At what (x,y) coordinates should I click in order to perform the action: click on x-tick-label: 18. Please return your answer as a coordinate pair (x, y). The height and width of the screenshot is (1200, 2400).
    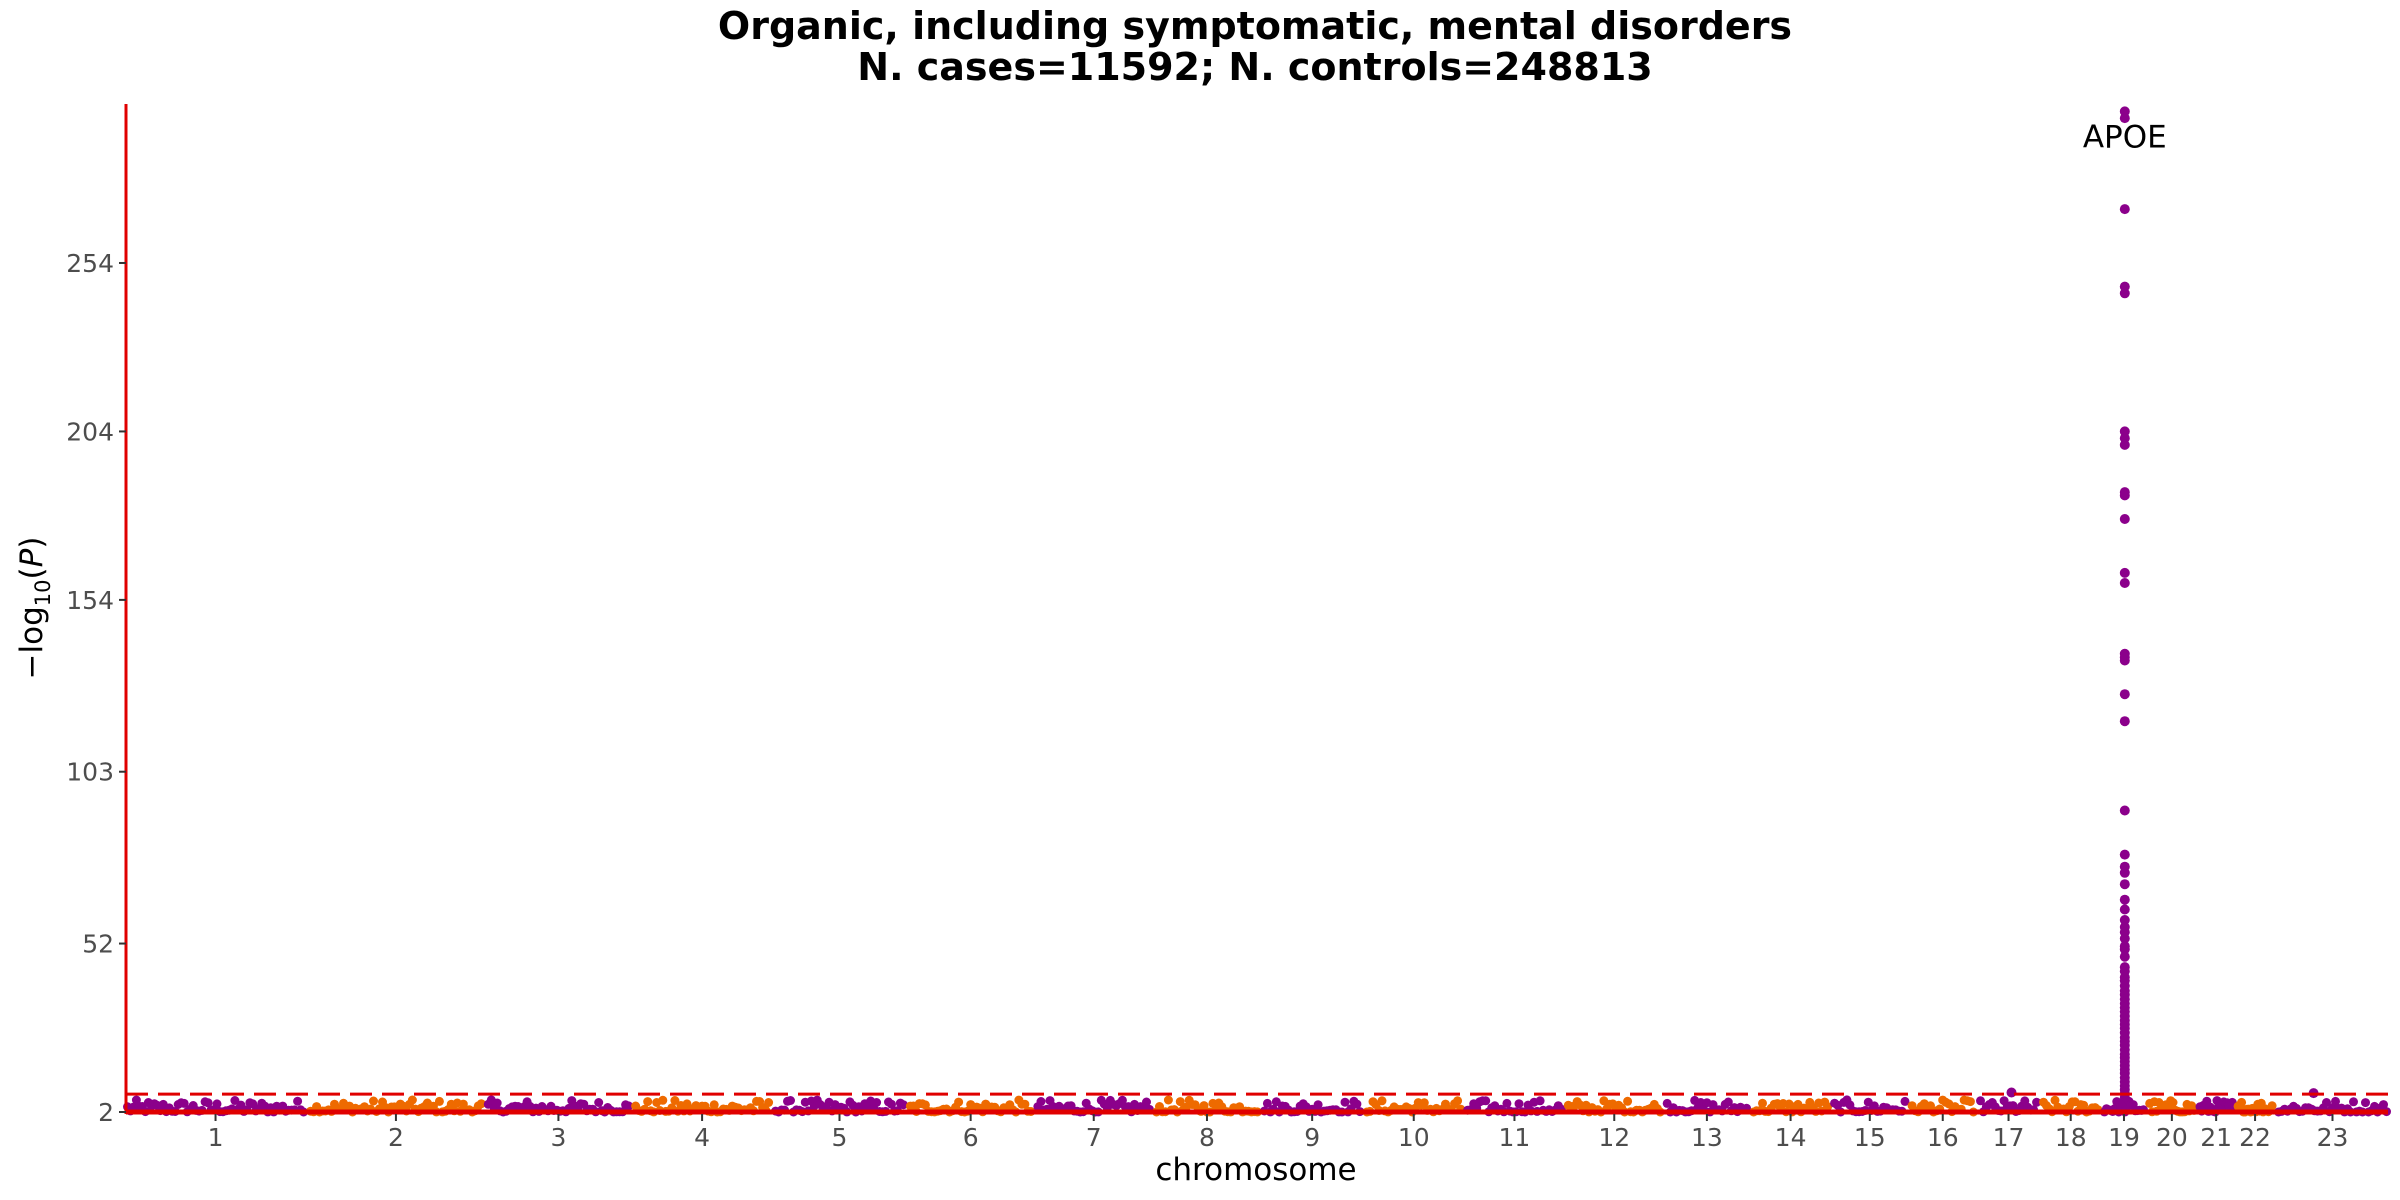
    Looking at the image, I should click on (2071, 1137).